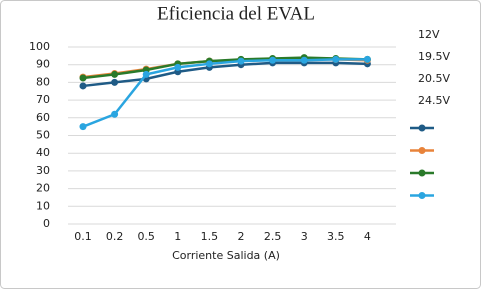  I want to click on chart-title: Eficiencia del EVAL, so click(236, 13).